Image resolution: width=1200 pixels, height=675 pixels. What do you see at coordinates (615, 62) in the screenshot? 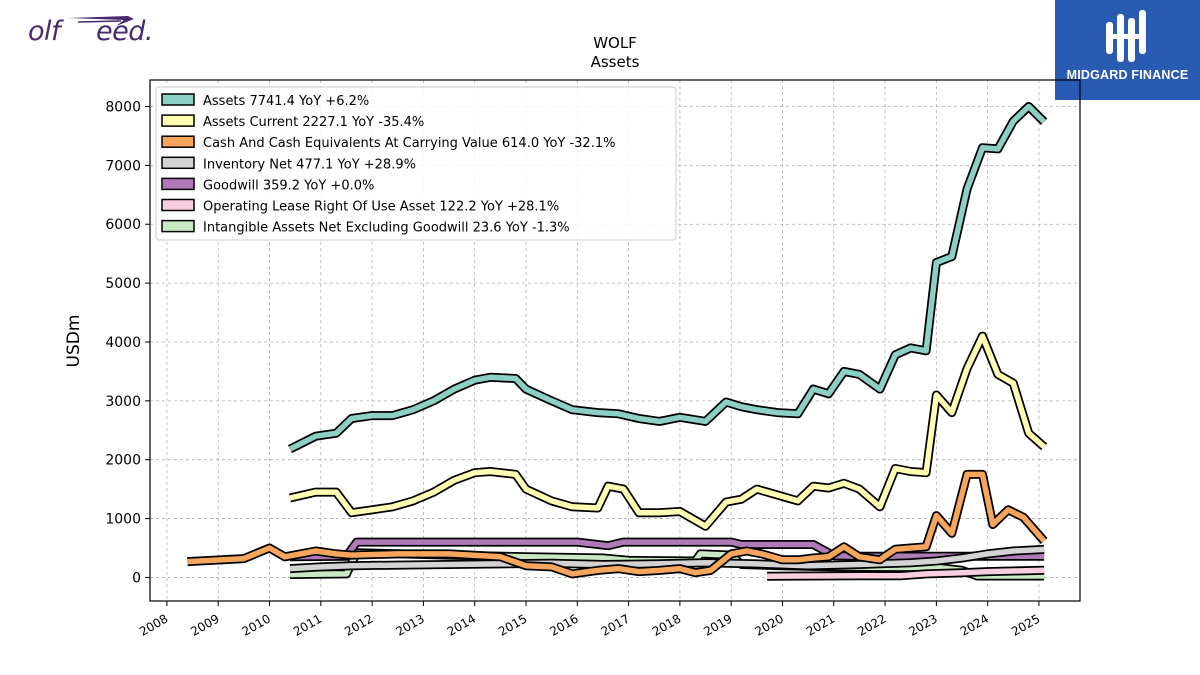
I see `chart-subtitle: Assets` at bounding box center [615, 62].